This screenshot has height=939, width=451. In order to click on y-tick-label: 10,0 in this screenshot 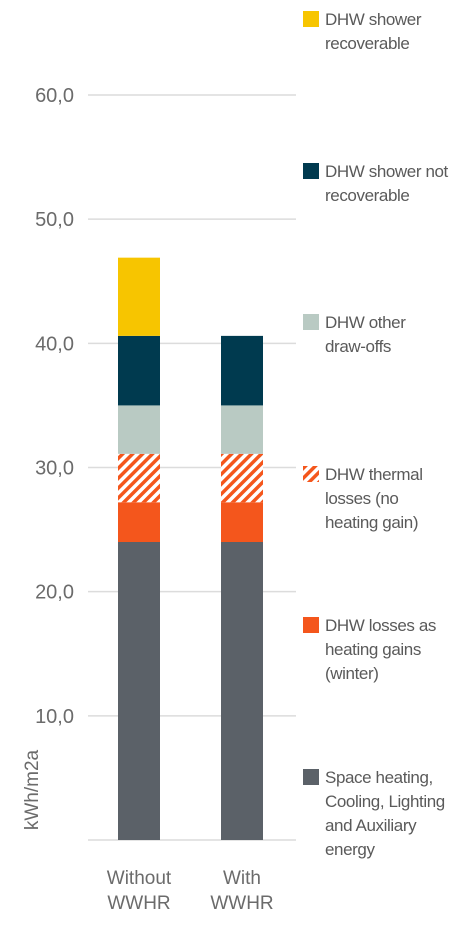, I will do `click(54, 717)`.